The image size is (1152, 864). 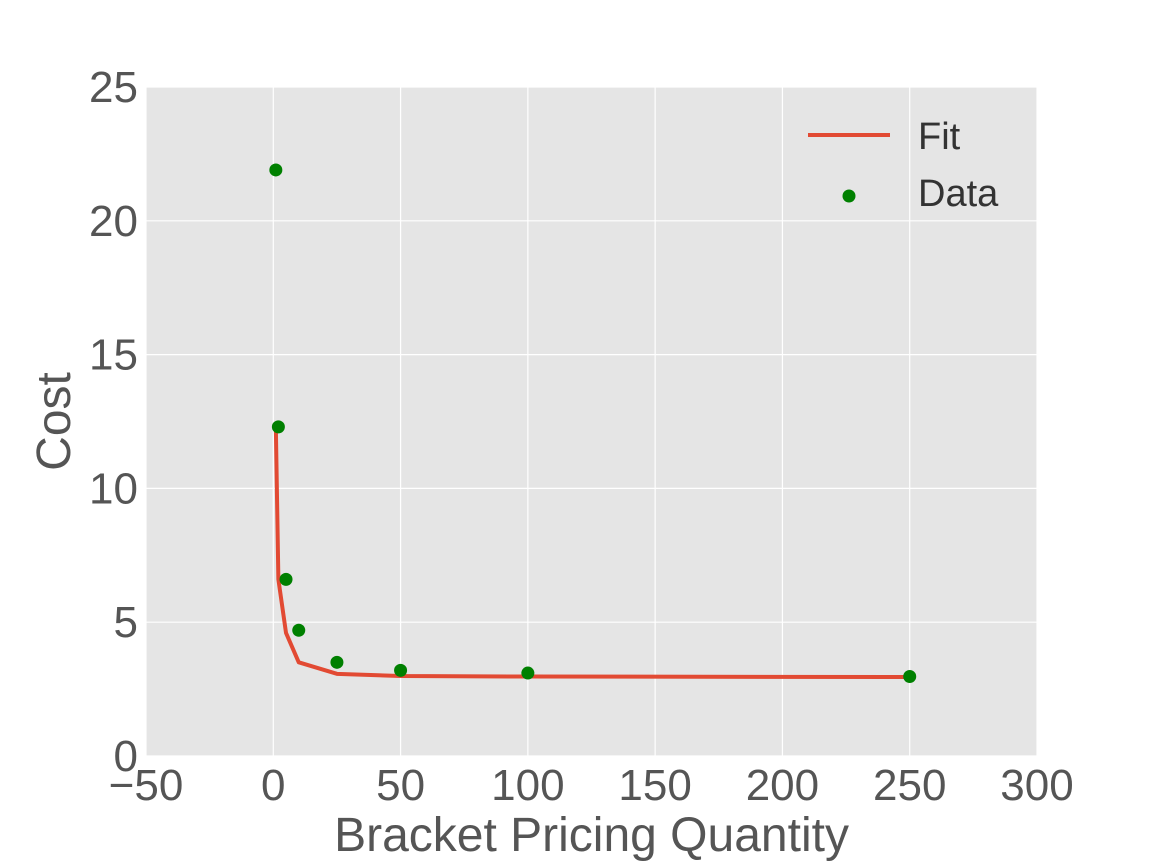 What do you see at coordinates (146, 785) in the screenshot?
I see `x-tick-label: −50` at bounding box center [146, 785].